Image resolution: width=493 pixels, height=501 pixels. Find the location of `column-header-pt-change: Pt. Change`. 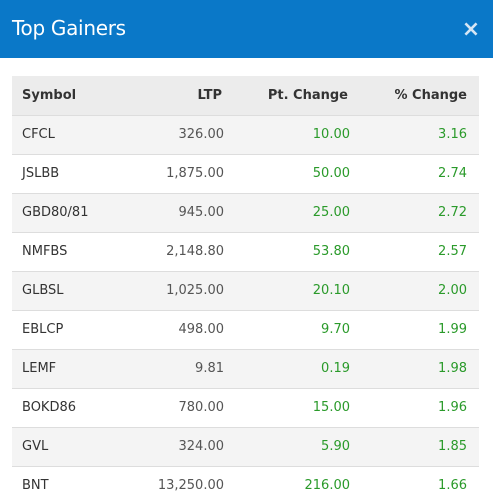

column-header-pt-change: Pt. Change is located at coordinates (307, 95).